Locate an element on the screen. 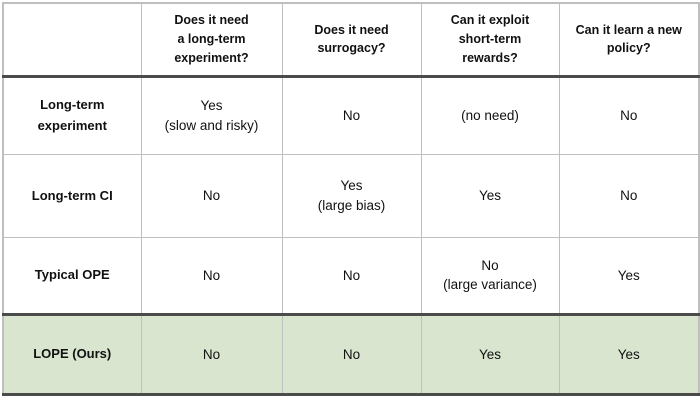  cell-value: (no need) is located at coordinates (490, 115).